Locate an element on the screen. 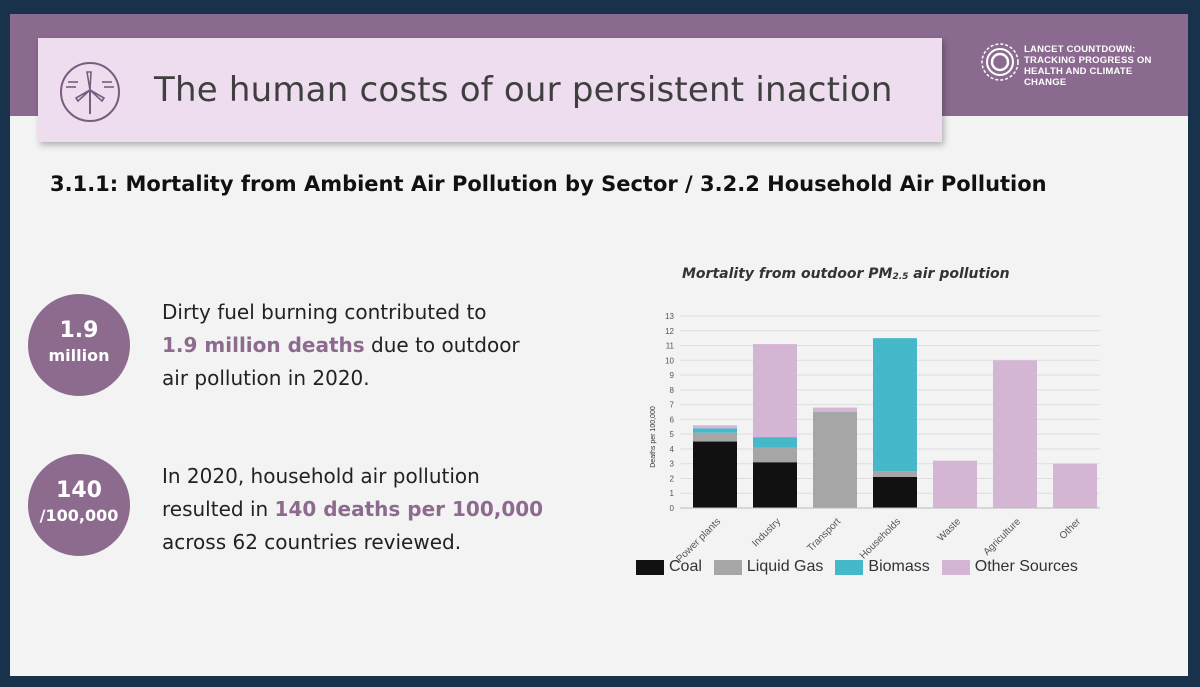 The width and height of the screenshot is (1200, 687). legend-item-liquid-gas: Liquid Gas is located at coordinates (768, 567).